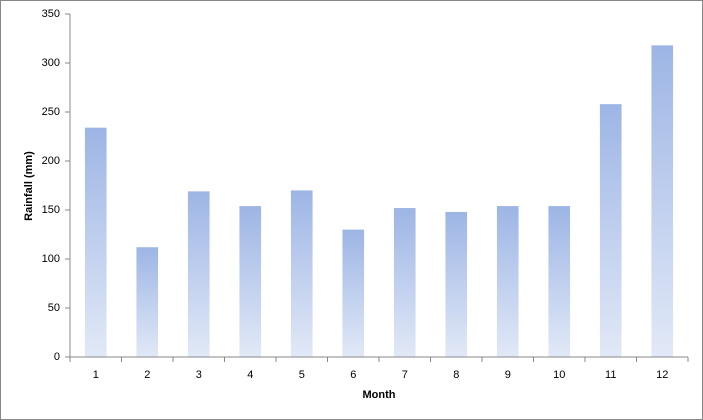  What do you see at coordinates (54, 308) in the screenshot?
I see `y-tick-label: 50` at bounding box center [54, 308].